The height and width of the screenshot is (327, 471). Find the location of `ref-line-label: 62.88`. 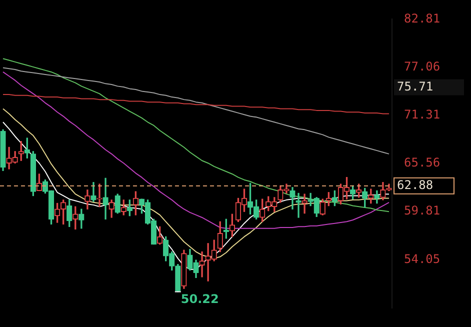

ref-line-label: 62.88 is located at coordinates (415, 185).